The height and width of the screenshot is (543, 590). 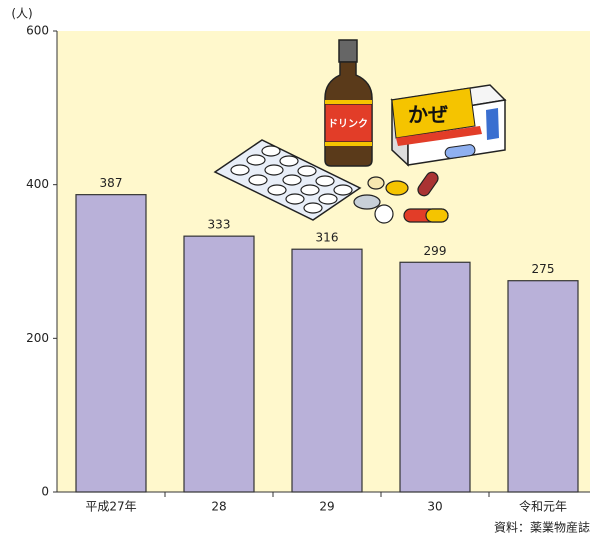 What do you see at coordinates (37, 338) in the screenshot?
I see `y-tick-label: 200` at bounding box center [37, 338].